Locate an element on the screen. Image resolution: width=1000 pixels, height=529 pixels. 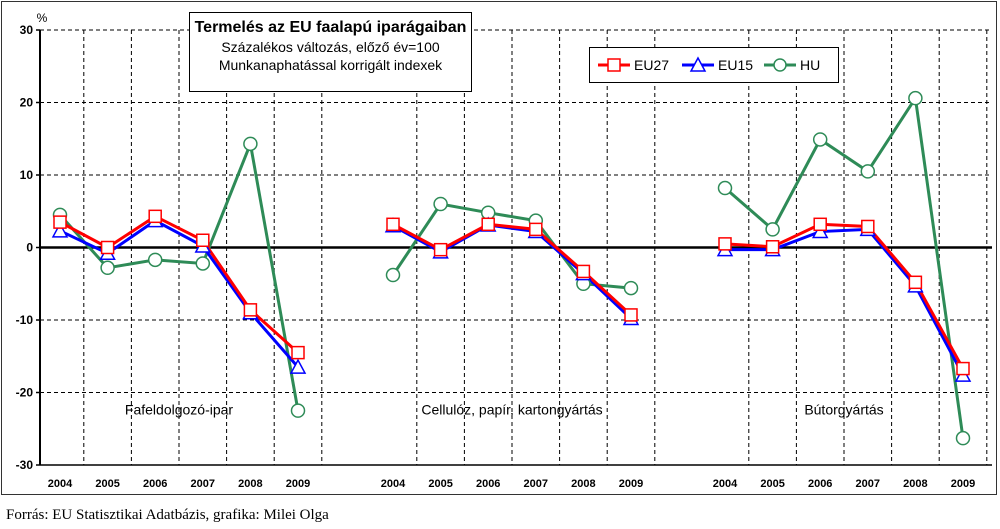
group-label: Bútorgyártás is located at coordinates (843, 409).